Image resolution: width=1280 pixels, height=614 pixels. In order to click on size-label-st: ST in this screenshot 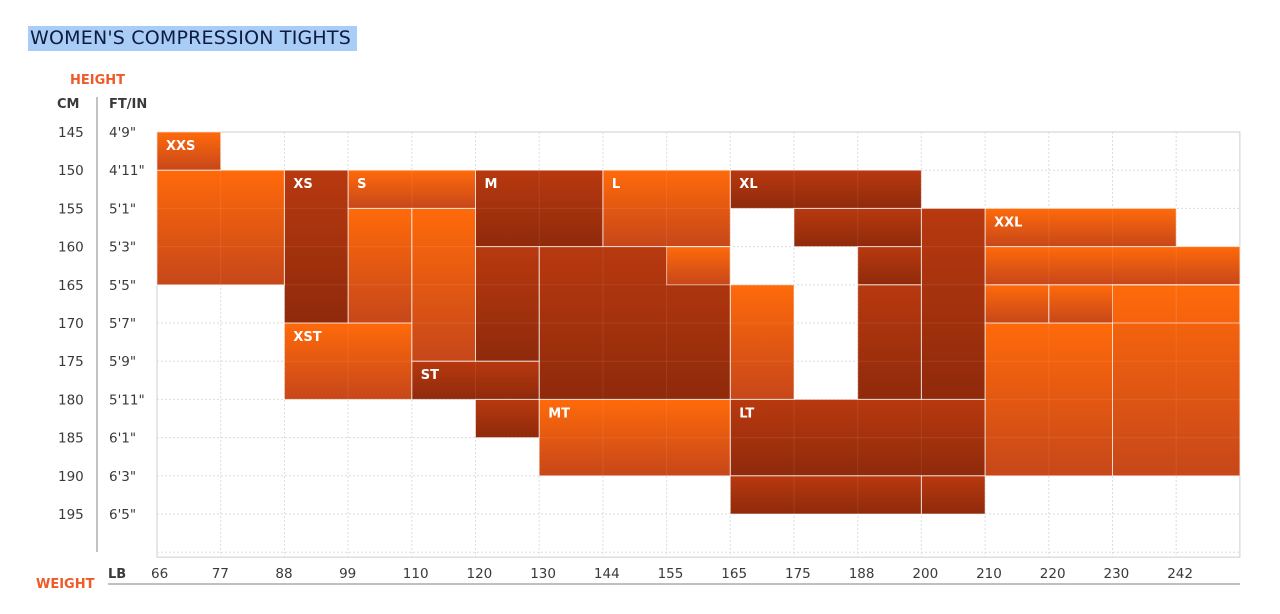, I will do `click(430, 375)`.